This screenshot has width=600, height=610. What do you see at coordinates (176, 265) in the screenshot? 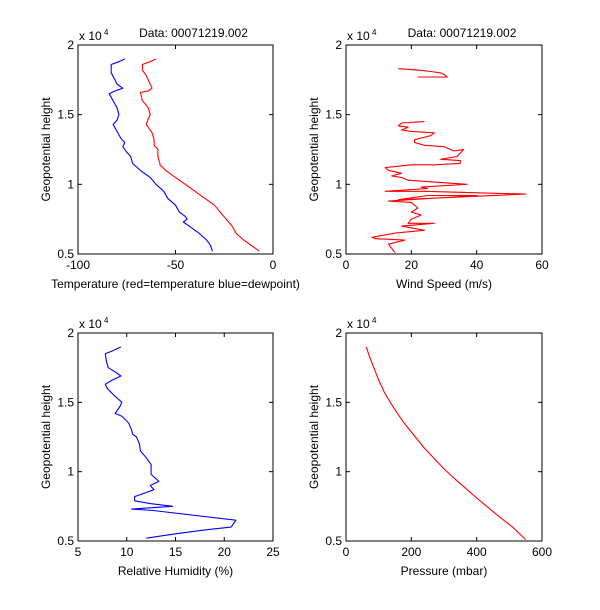
I see `x-tick-label: -50` at bounding box center [176, 265].